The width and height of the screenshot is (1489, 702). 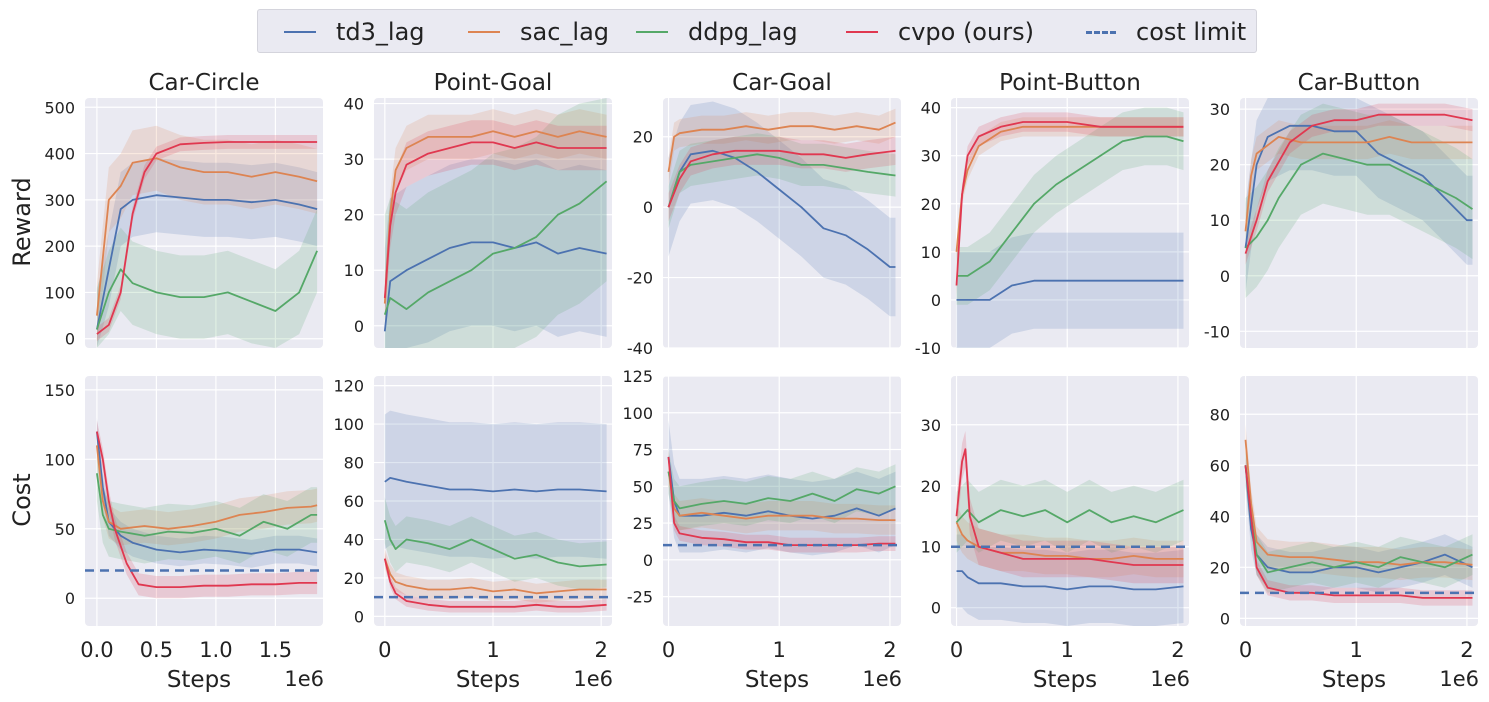 I want to click on panel-cost-3: -25 0 25 50 75 100 125 0 1 2 Steps 1e6, so click(x=762, y=530).